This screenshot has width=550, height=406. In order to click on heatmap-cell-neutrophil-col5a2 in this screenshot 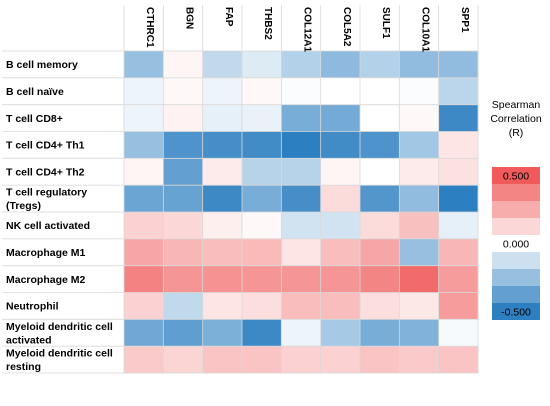, I will do `click(340, 306)`.